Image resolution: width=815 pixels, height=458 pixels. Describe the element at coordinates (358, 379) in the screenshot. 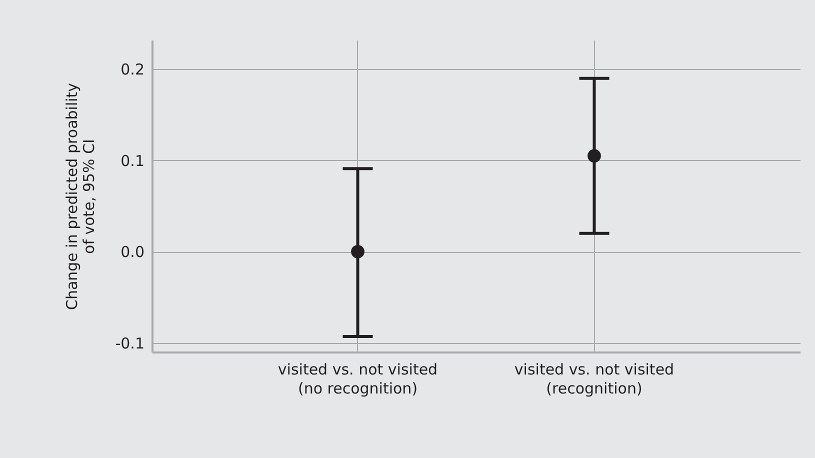

I see `x-tick-label: visited vs. not visited (no recognition)` at that location.